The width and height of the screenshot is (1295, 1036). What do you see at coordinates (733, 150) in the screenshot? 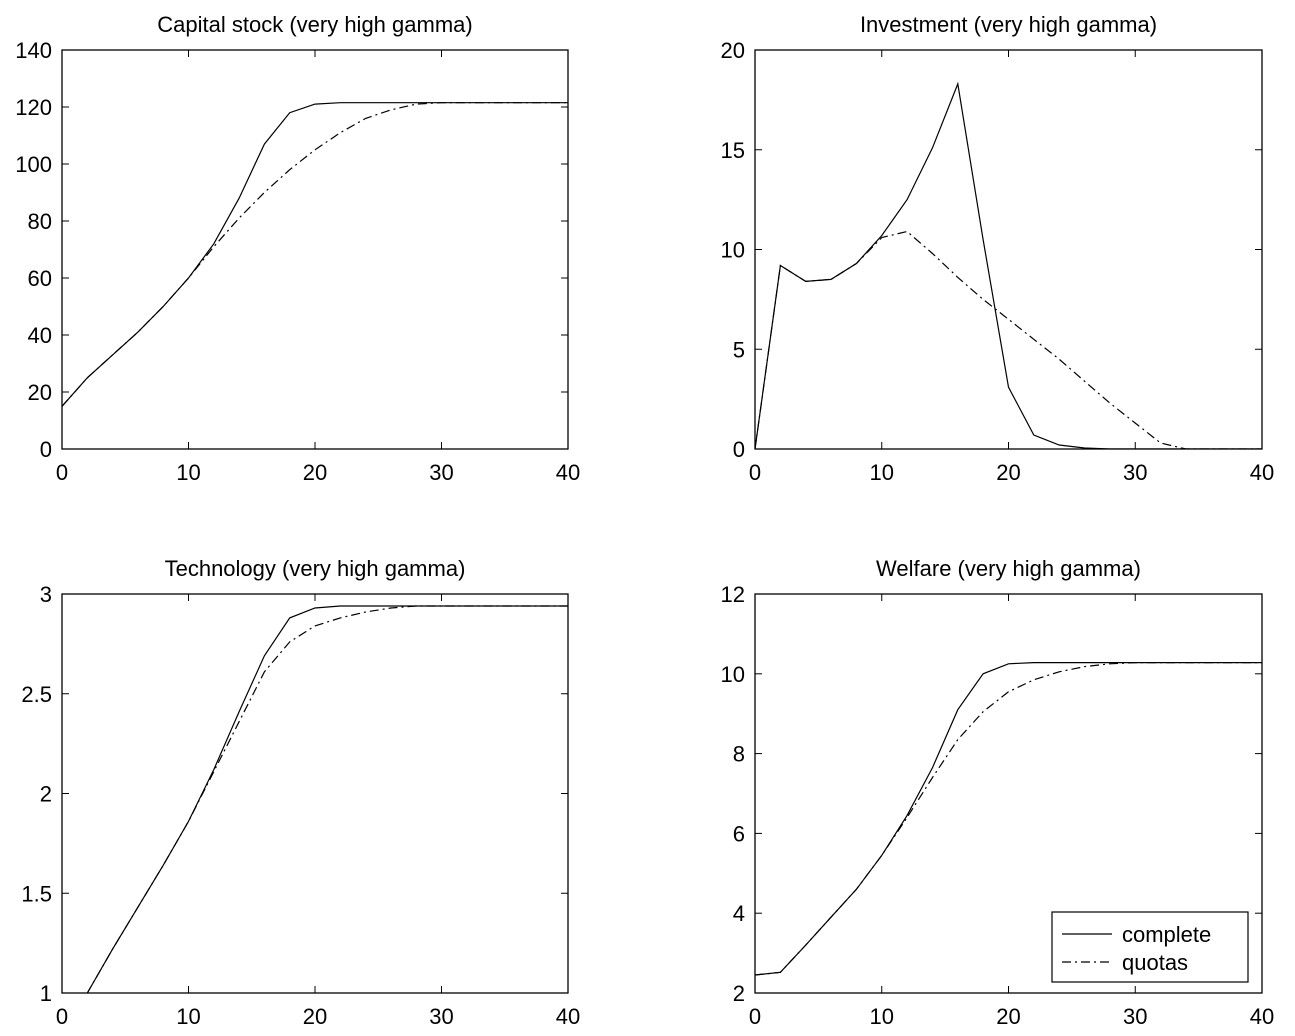
I see `y-tick-label: 15` at bounding box center [733, 150].